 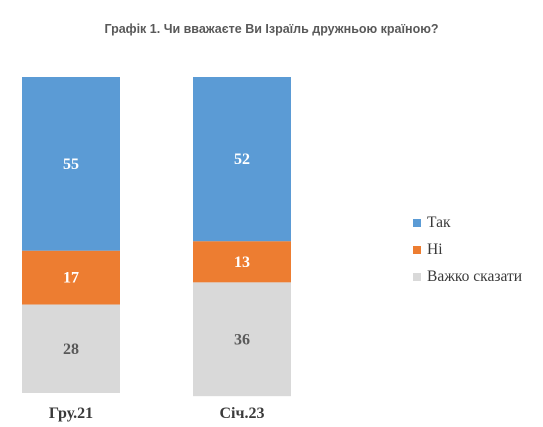 What do you see at coordinates (439, 222) in the screenshot?
I see `legend-label-1: Так` at bounding box center [439, 222].